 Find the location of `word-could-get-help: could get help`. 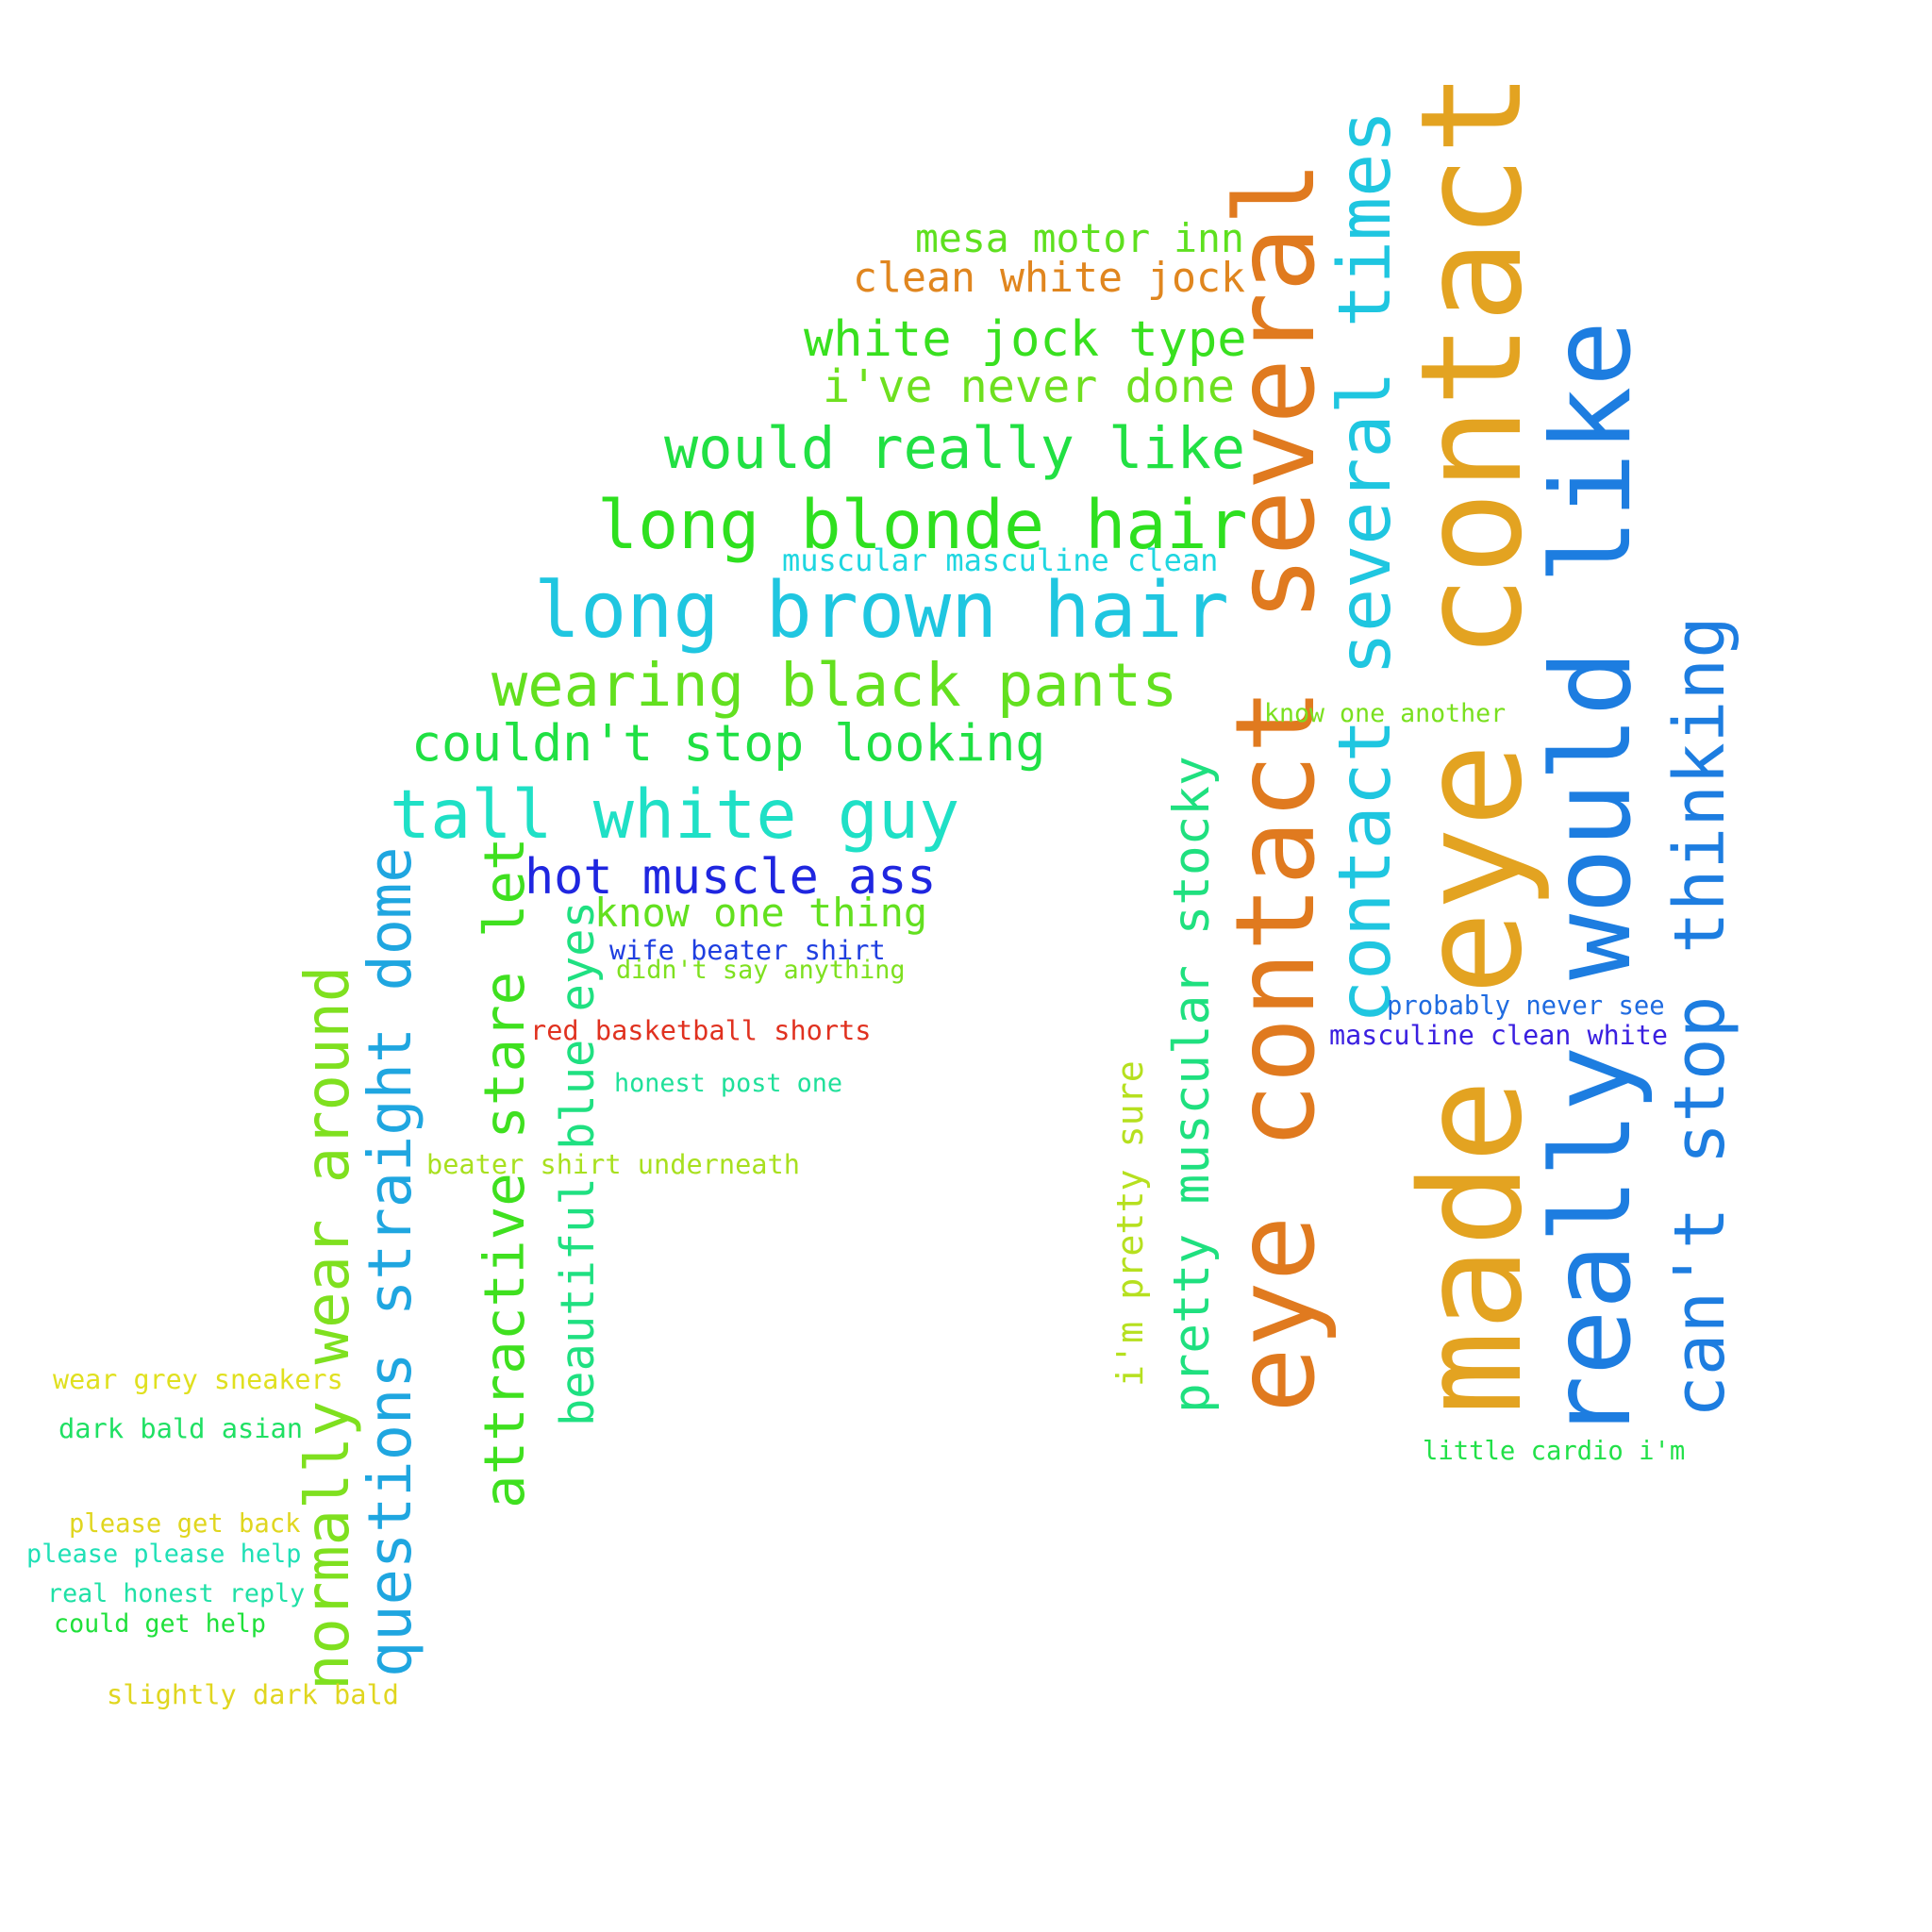

word-could-get-help: could get help is located at coordinates (160, 1623).